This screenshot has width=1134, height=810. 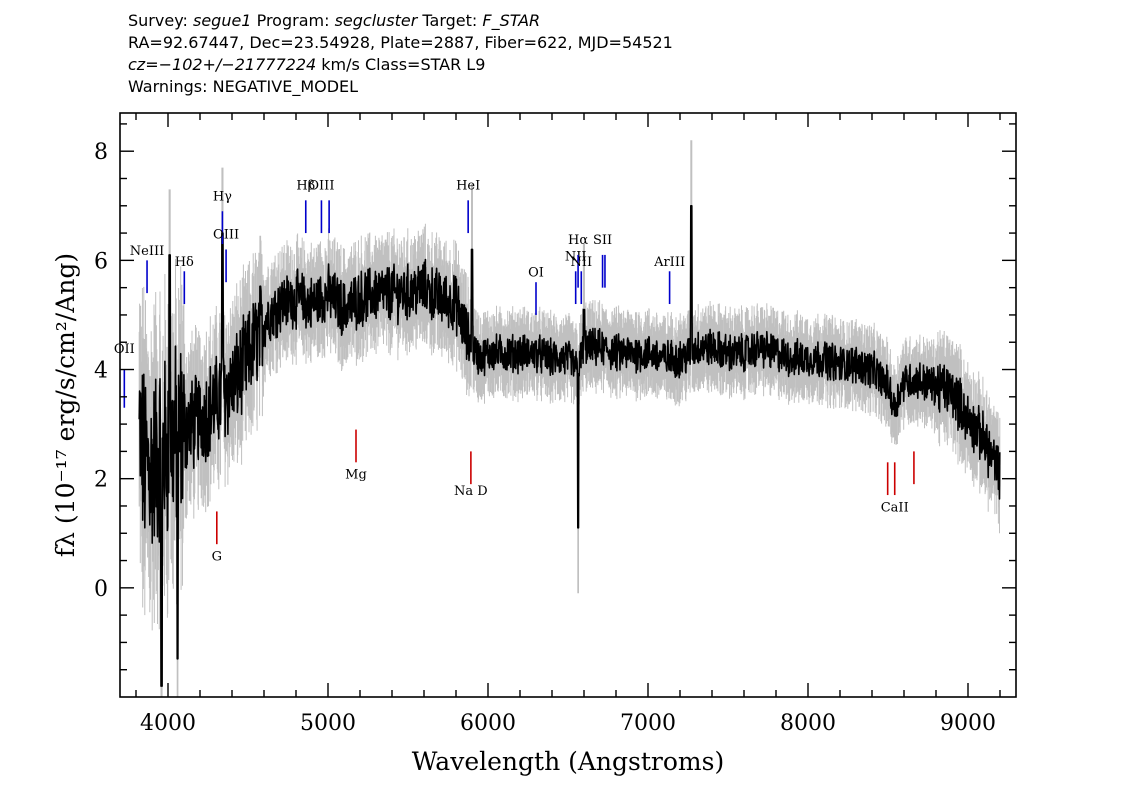 I want to click on header-line-redshift: cz=−102+/−21777224 km/s Class=STAR L9, so click(x=400, y=65).